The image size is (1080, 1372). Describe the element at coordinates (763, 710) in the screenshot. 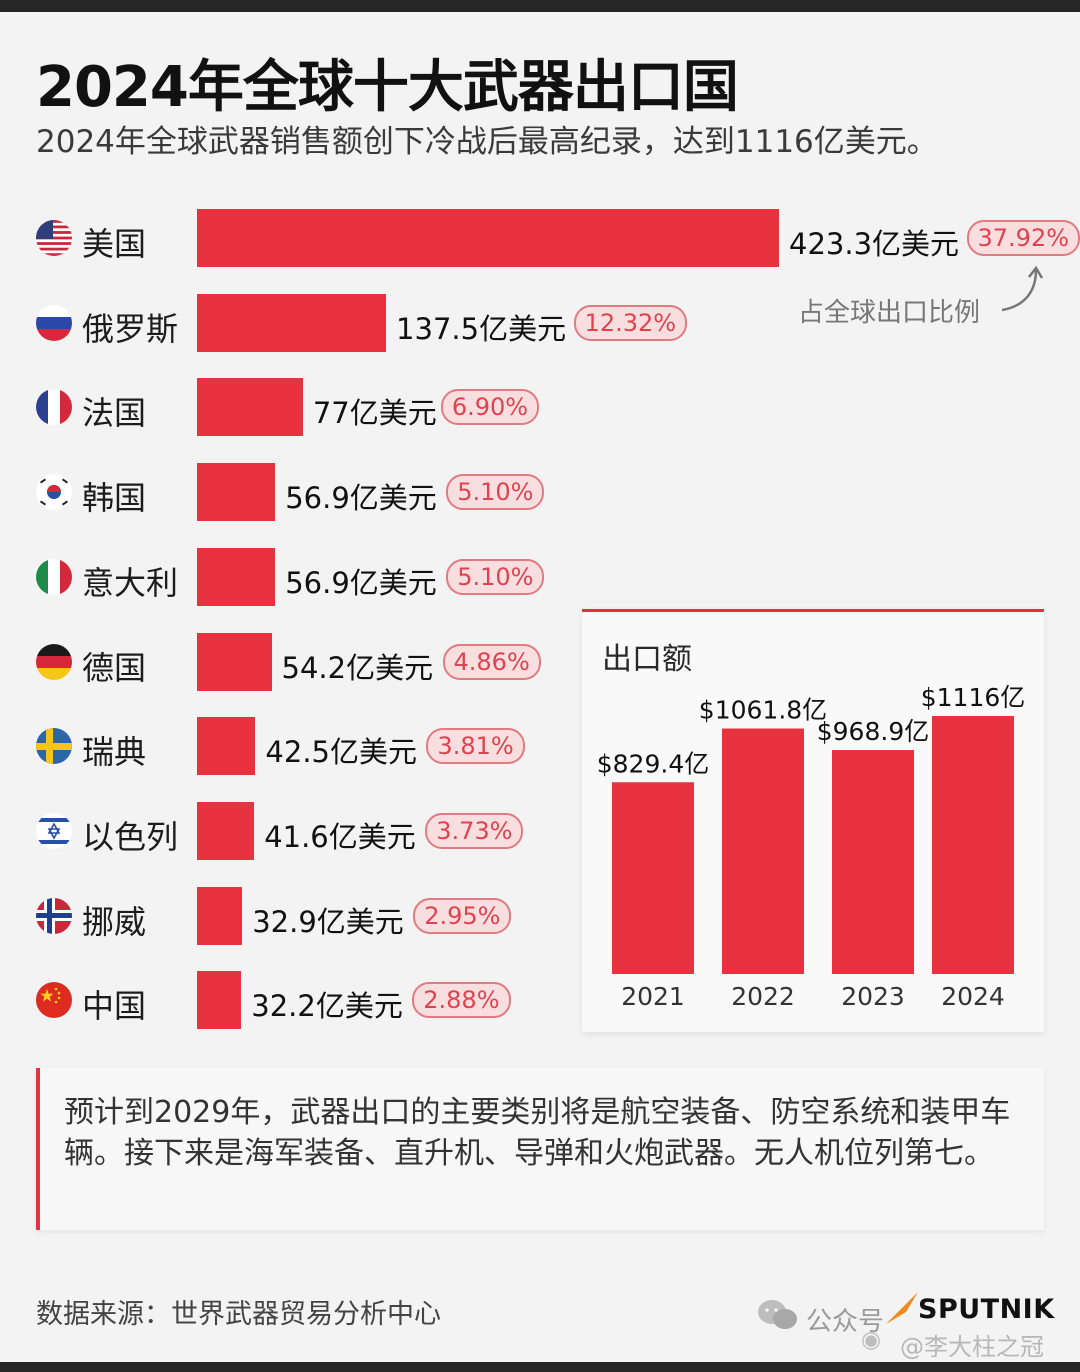

I see `year-value-label: $1061.8亿` at that location.